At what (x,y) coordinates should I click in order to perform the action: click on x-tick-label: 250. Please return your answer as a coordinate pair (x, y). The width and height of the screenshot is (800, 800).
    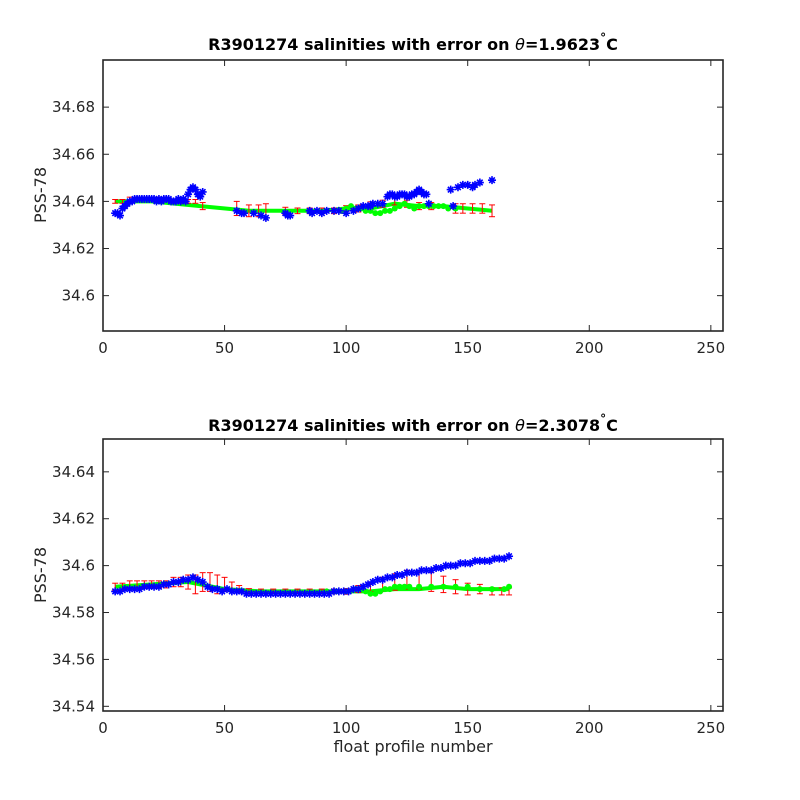
    Looking at the image, I should click on (711, 348).